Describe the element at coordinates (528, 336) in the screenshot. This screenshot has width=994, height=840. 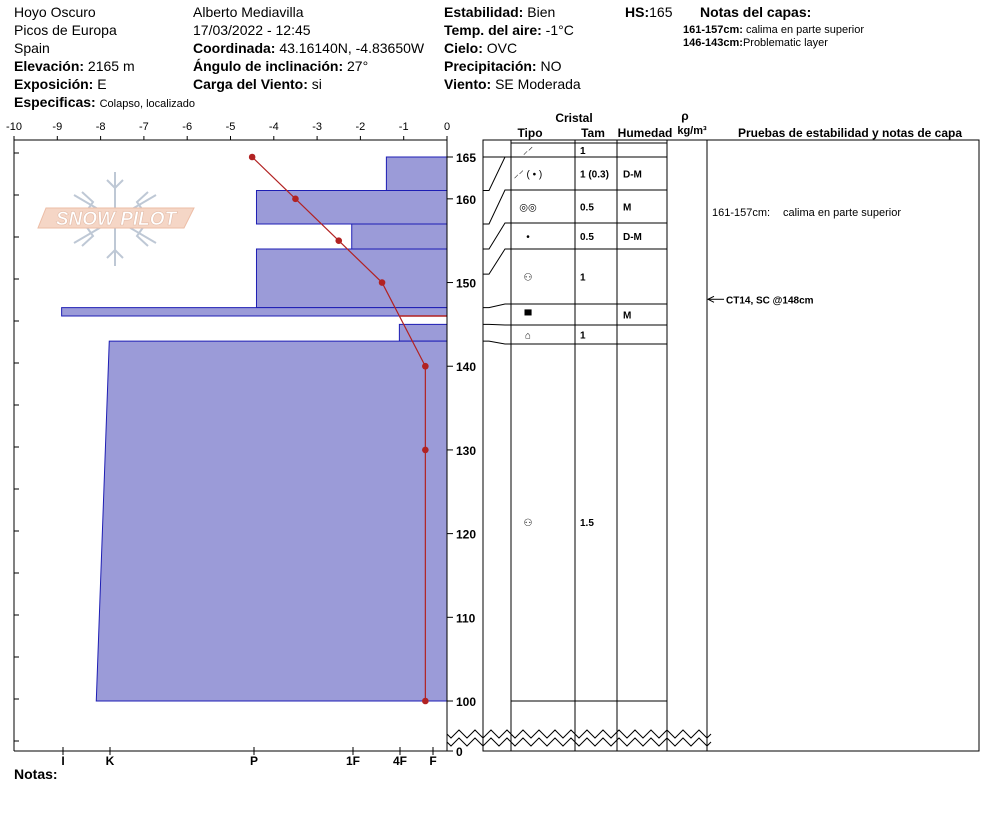
I see `layer-crystal-type: ⌂` at that location.